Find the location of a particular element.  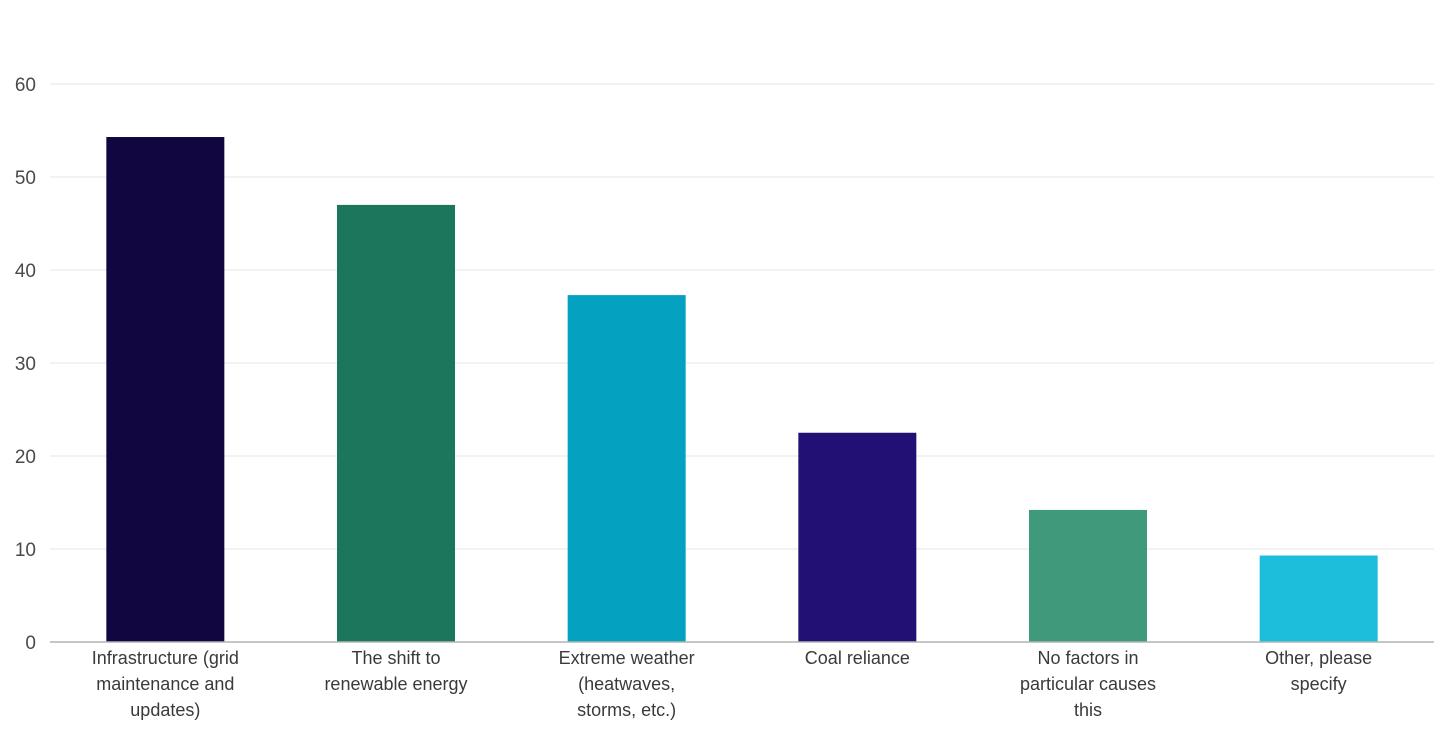

x-tick-label: Coal reliance is located at coordinates (857, 658).